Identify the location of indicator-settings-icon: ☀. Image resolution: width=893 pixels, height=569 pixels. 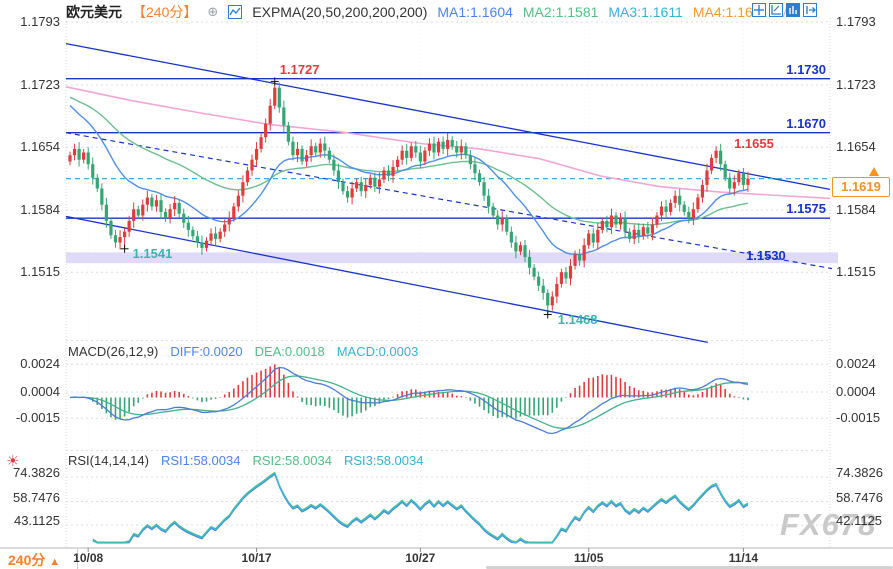
(13, 461).